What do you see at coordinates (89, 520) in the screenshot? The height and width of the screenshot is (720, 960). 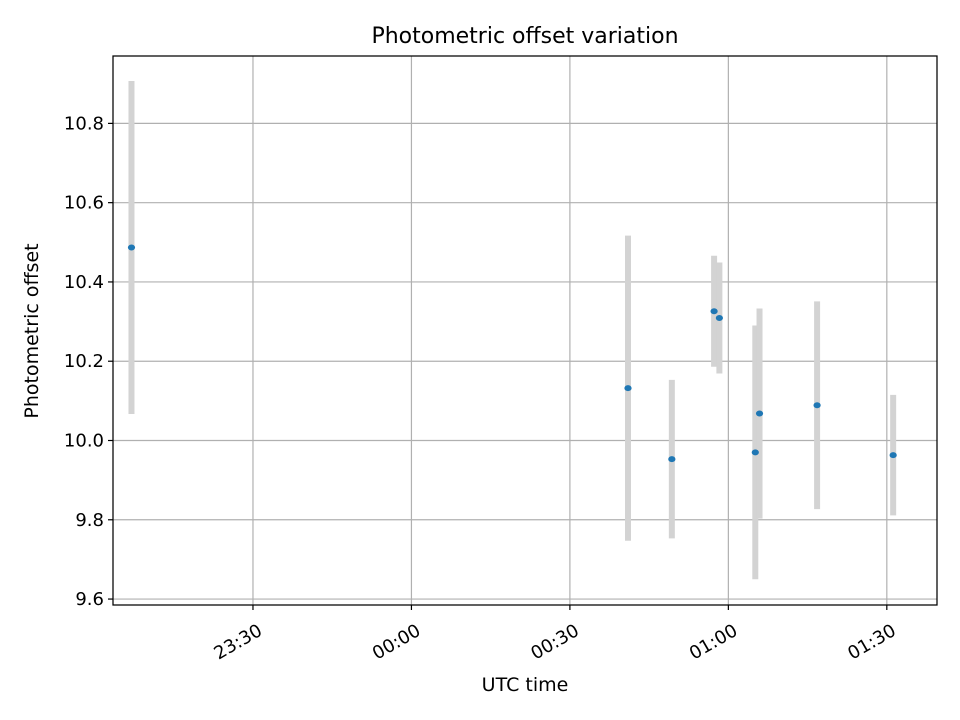 I see `y-tick-label: 9.8` at bounding box center [89, 520].